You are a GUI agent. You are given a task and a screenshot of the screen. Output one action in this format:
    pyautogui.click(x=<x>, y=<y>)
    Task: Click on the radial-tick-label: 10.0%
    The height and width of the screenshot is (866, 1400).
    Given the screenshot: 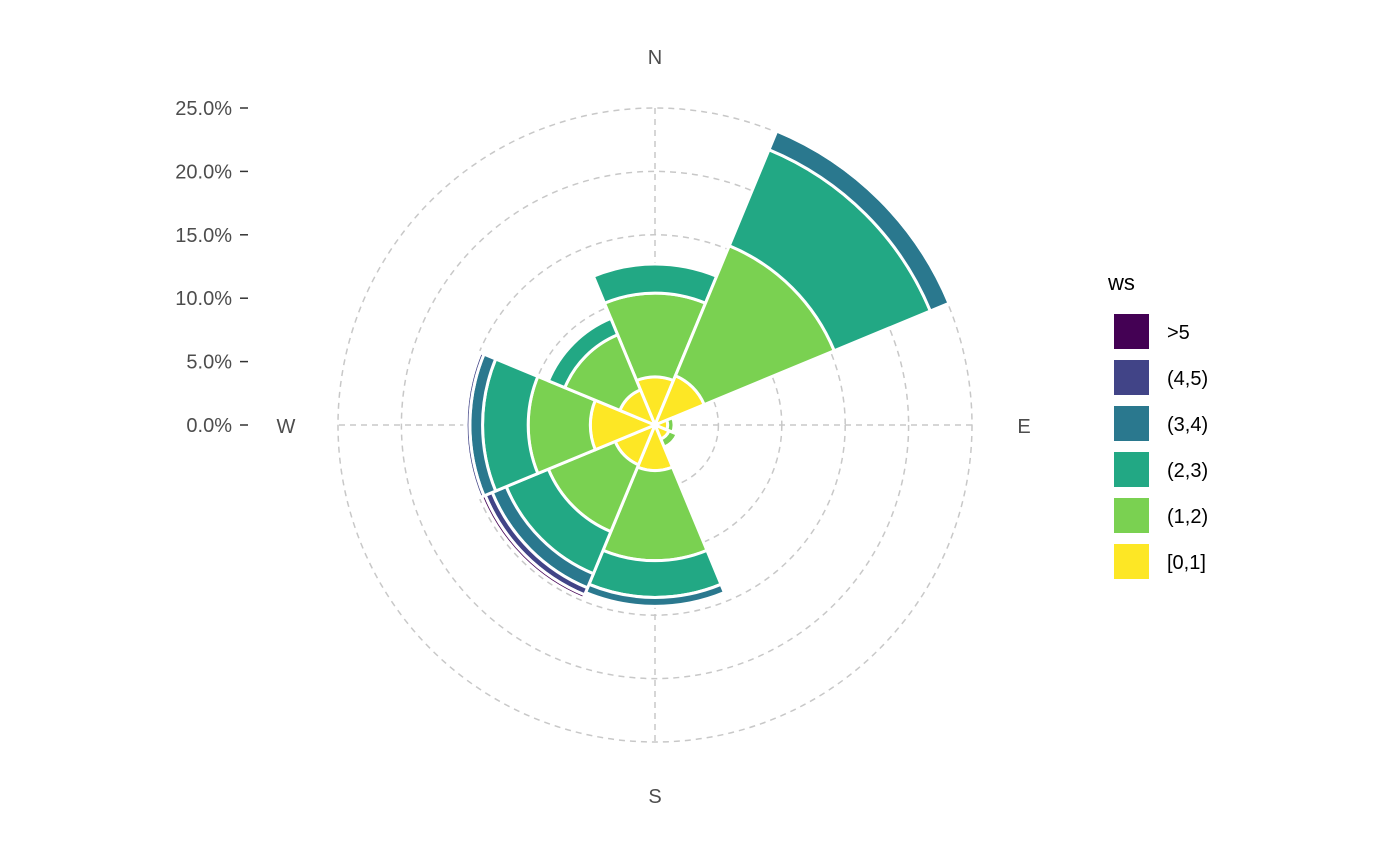 What is the action you would take?
    pyautogui.click(x=203, y=299)
    